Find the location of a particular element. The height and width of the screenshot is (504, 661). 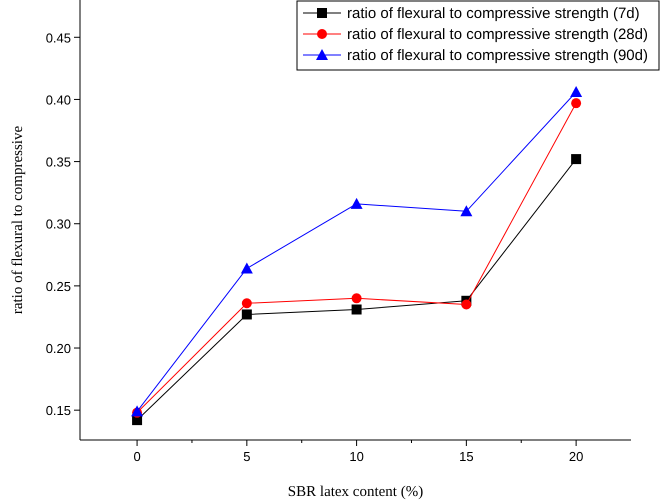

legend-label: ratio of flexural to compressive strength (28d) is located at coordinates (497, 34).